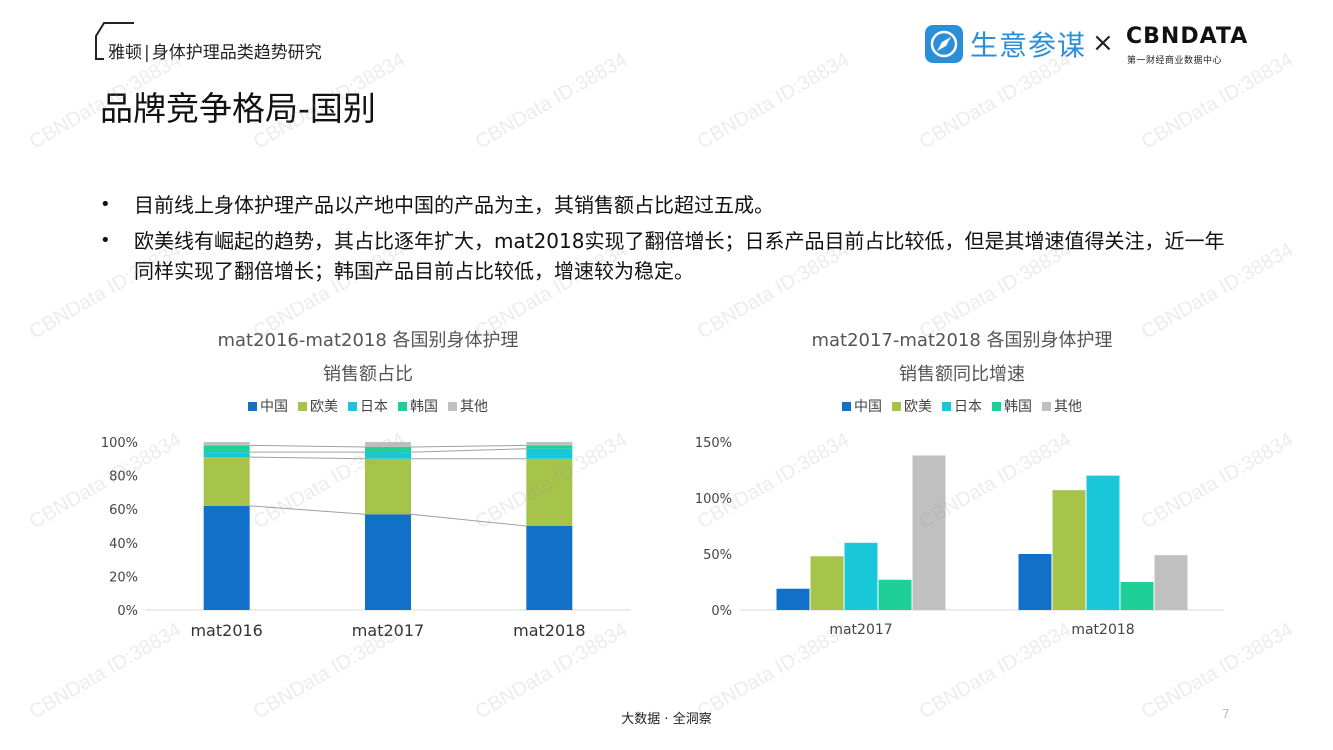 The height and width of the screenshot is (750, 1333). Describe the element at coordinates (717, 555) in the screenshot. I see `y-tick-label: 50%` at that location.